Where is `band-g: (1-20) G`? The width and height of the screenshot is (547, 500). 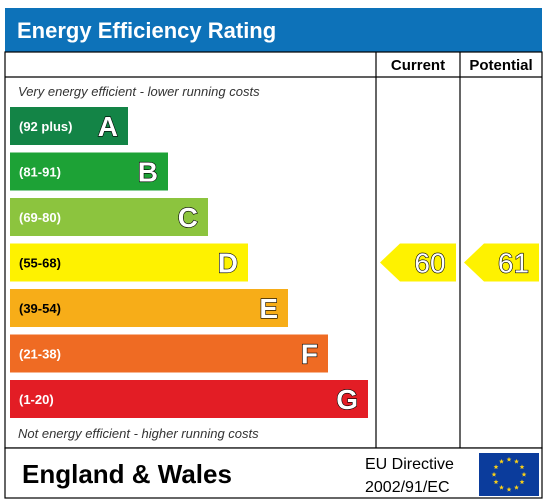
band-g: (1-20) G is located at coordinates (189, 399).